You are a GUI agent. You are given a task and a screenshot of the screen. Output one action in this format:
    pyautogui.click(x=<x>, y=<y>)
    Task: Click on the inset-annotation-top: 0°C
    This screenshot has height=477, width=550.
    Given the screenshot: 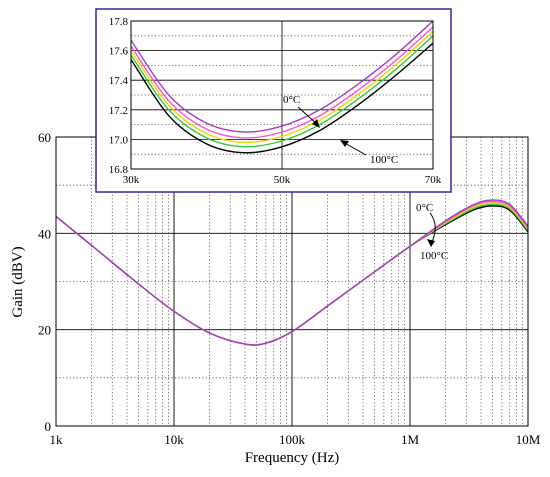 What is the action you would take?
    pyautogui.click(x=291, y=100)
    